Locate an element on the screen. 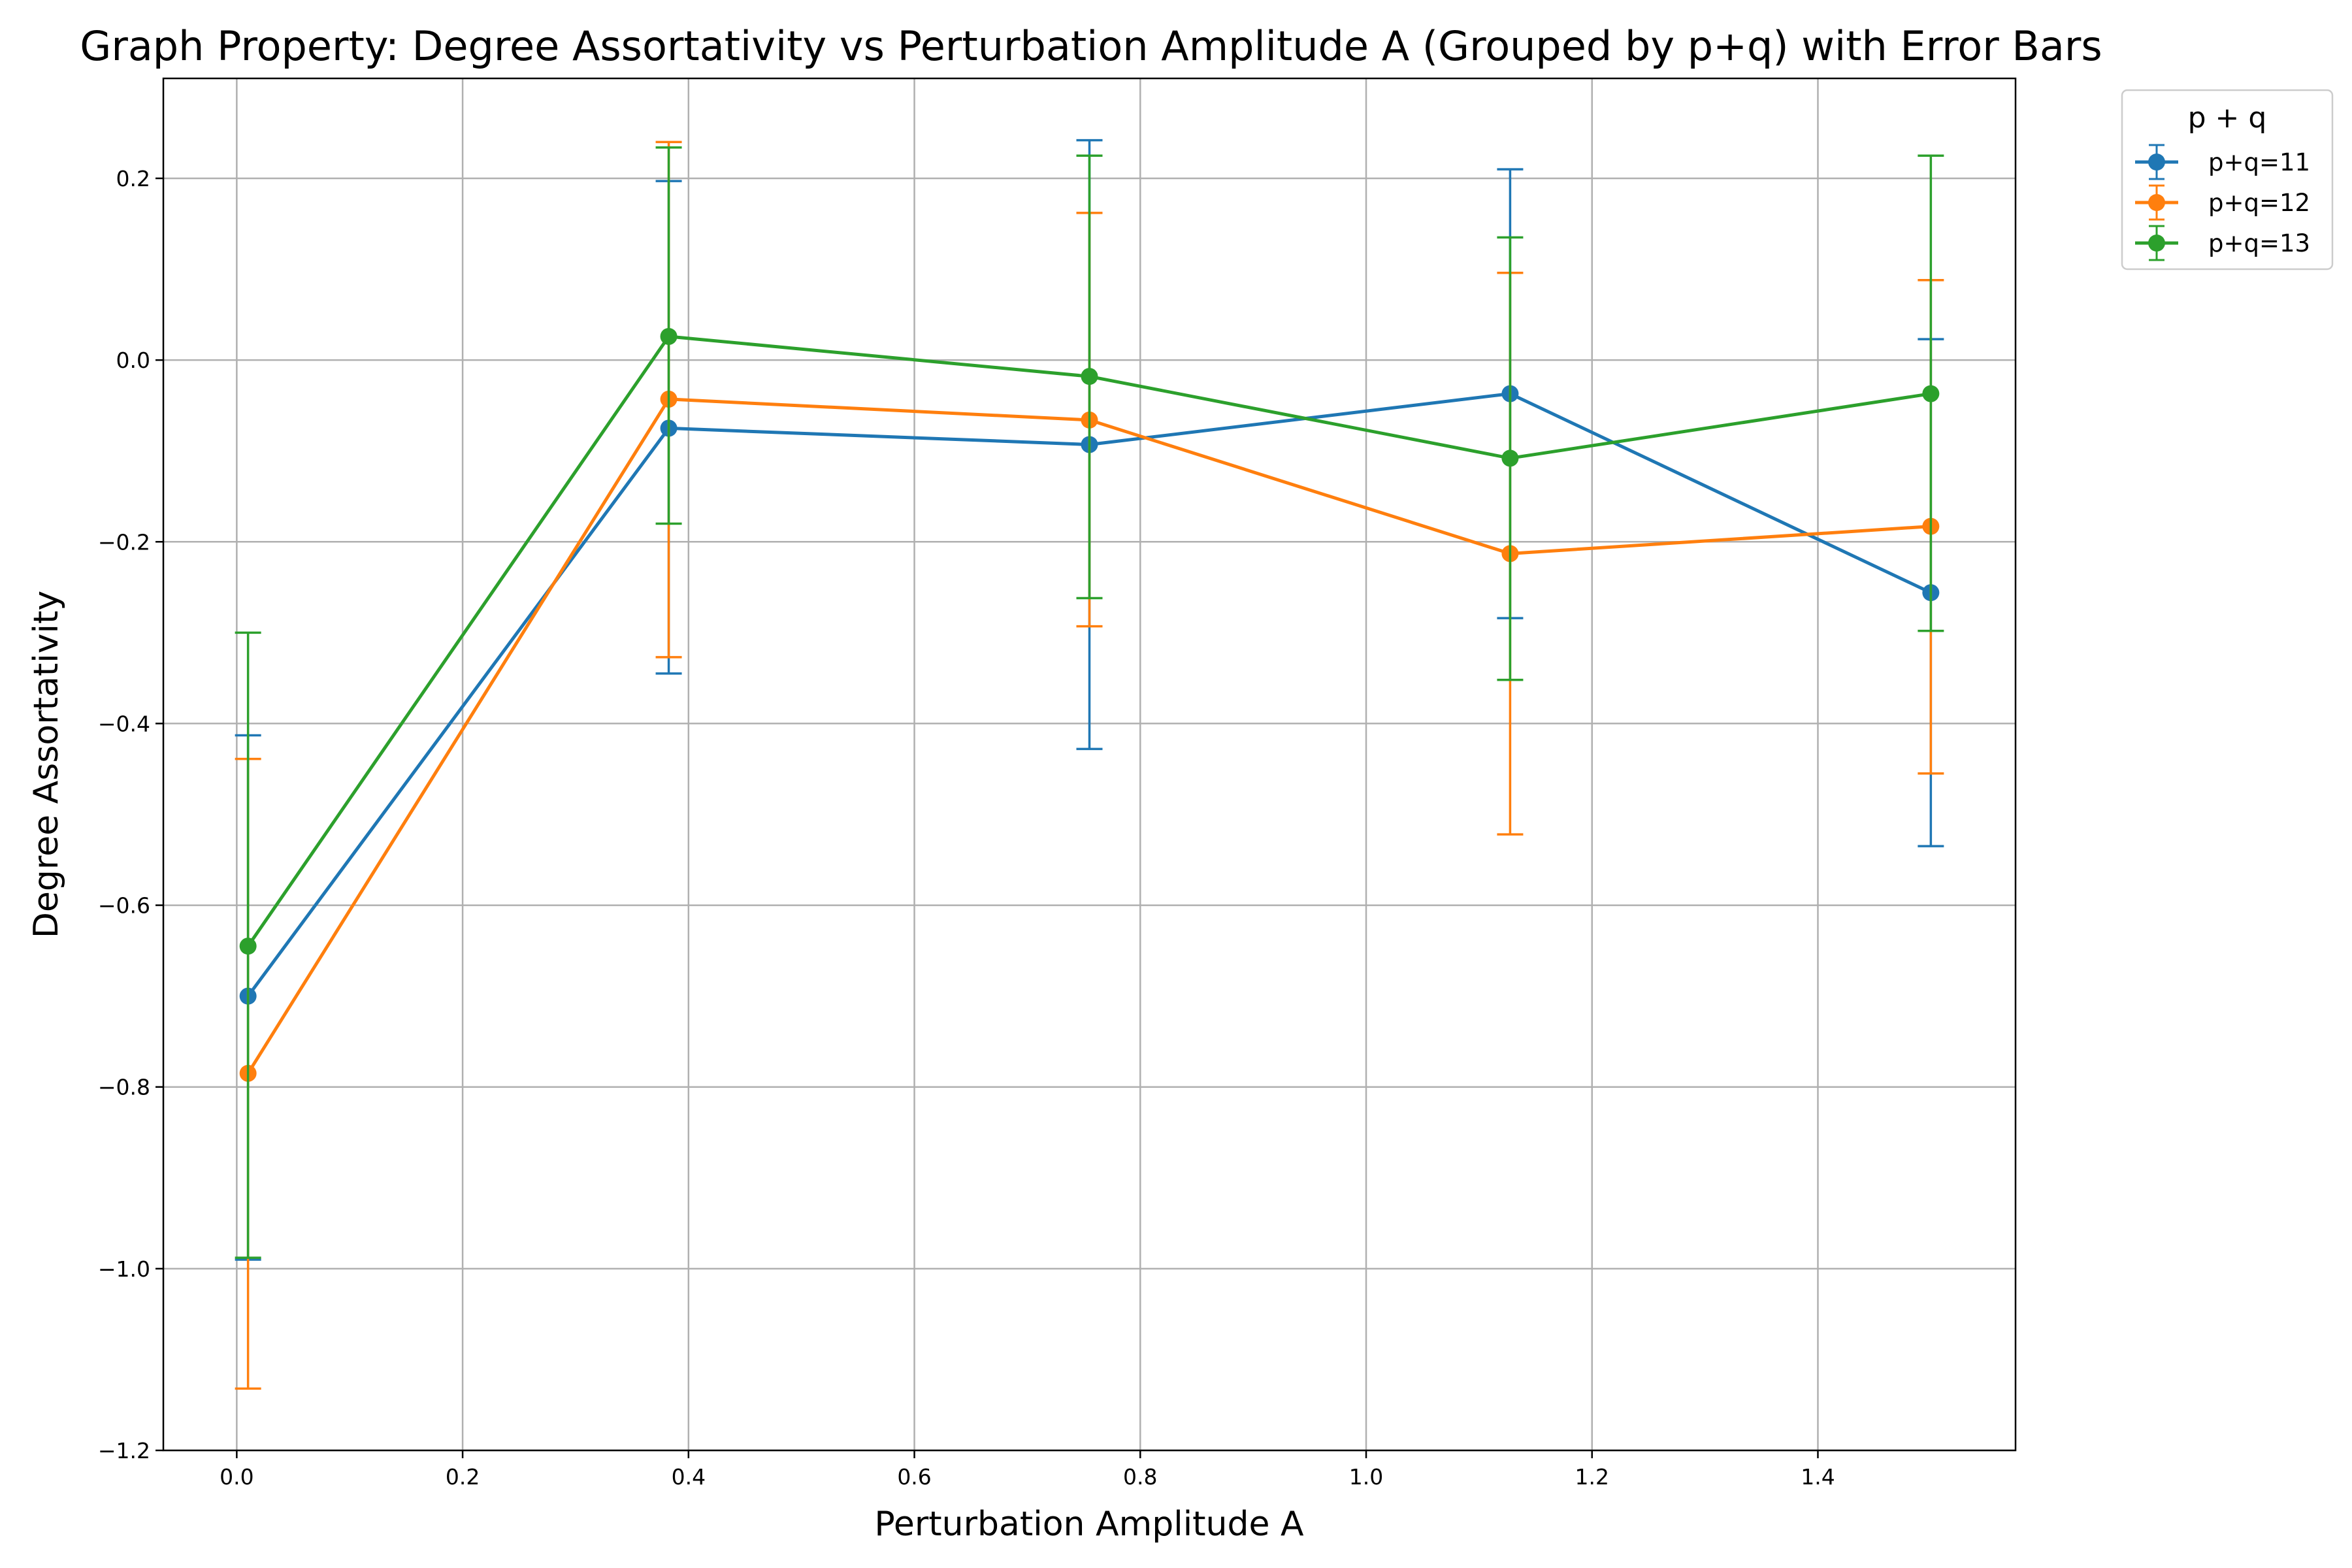 The image size is (2352, 1568). x-tick-label: 1.2 is located at coordinates (1592, 1477).